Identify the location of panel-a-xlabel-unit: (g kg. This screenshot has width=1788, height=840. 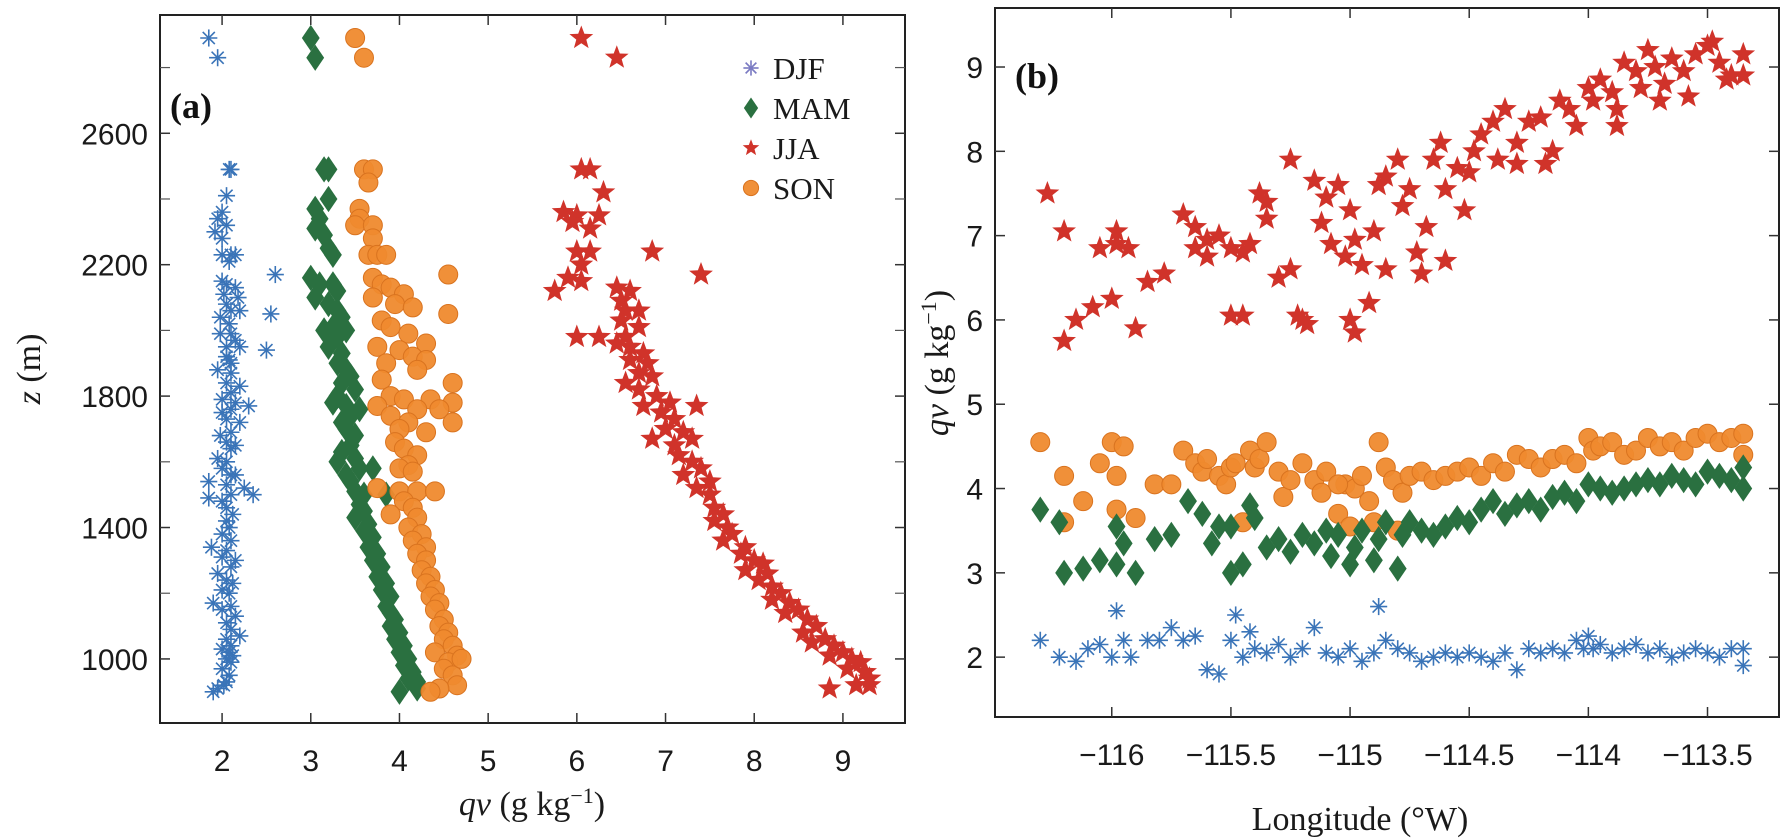
(530, 804).